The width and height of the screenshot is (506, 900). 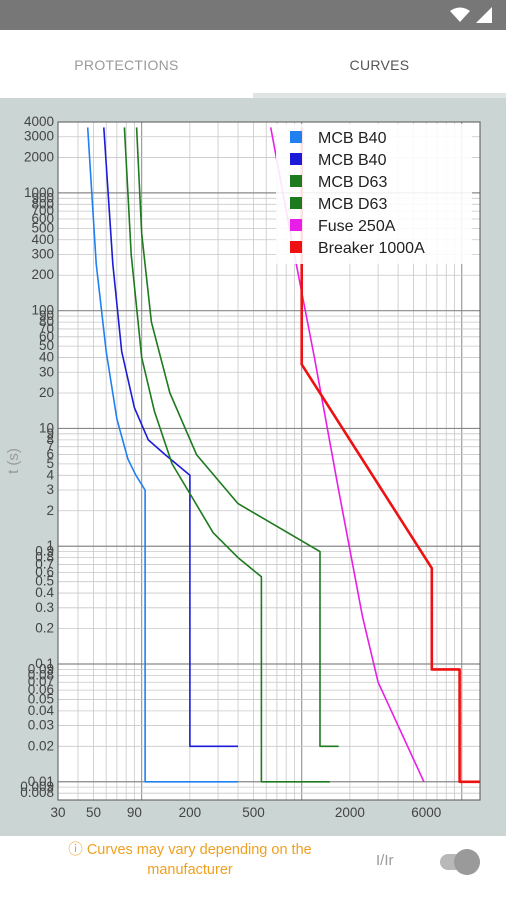 What do you see at coordinates (50, 510) in the screenshot?
I see `y-tick-label: 2` at bounding box center [50, 510].